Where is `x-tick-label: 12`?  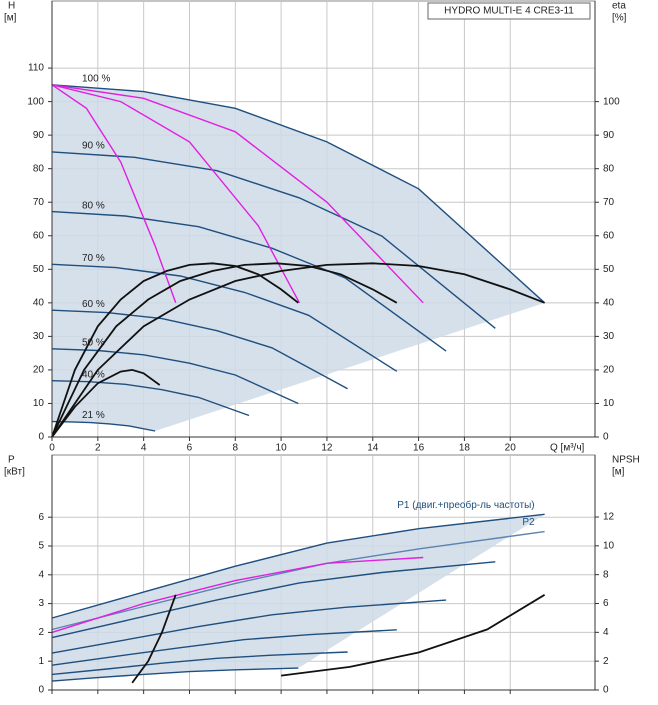 x-tick-label: 12 is located at coordinates (327, 448).